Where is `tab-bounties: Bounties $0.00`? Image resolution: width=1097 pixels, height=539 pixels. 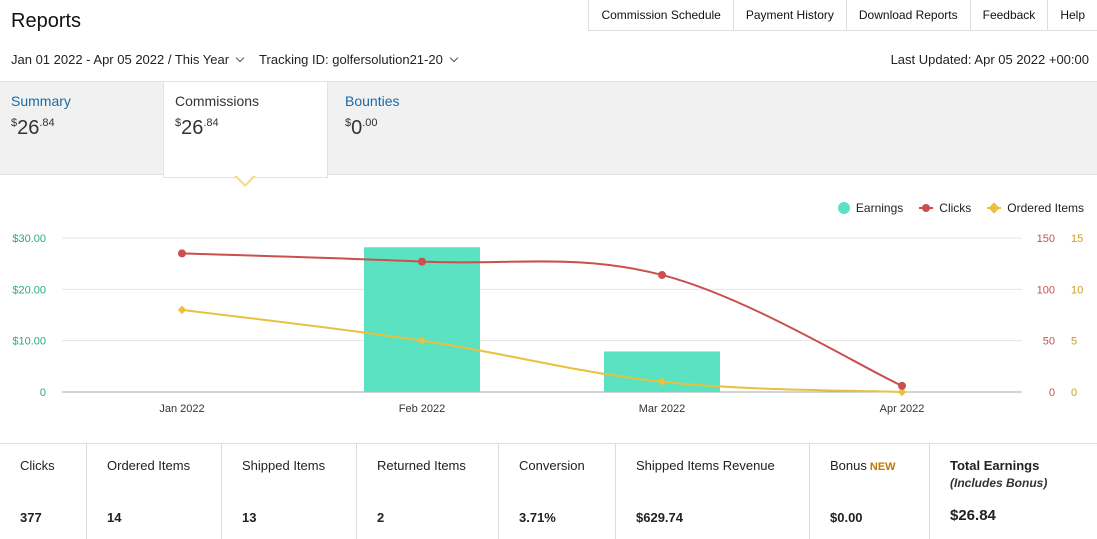
tab-bounties: Bounties $0.00 is located at coordinates (414, 129).